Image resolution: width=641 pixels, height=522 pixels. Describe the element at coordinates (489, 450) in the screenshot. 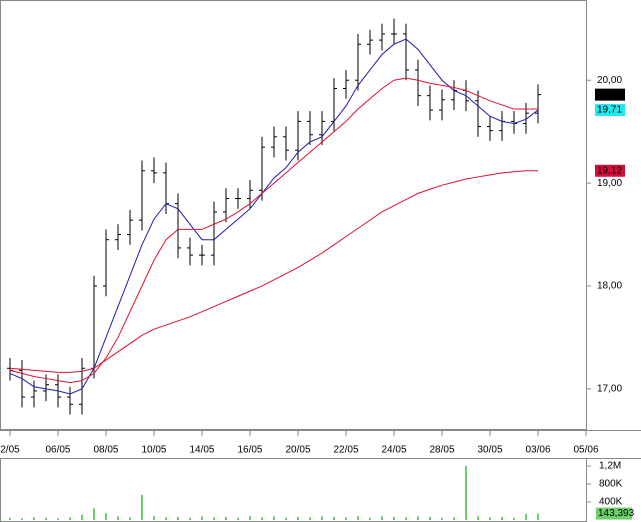

I see `x-tick-label: 30/05` at that location.